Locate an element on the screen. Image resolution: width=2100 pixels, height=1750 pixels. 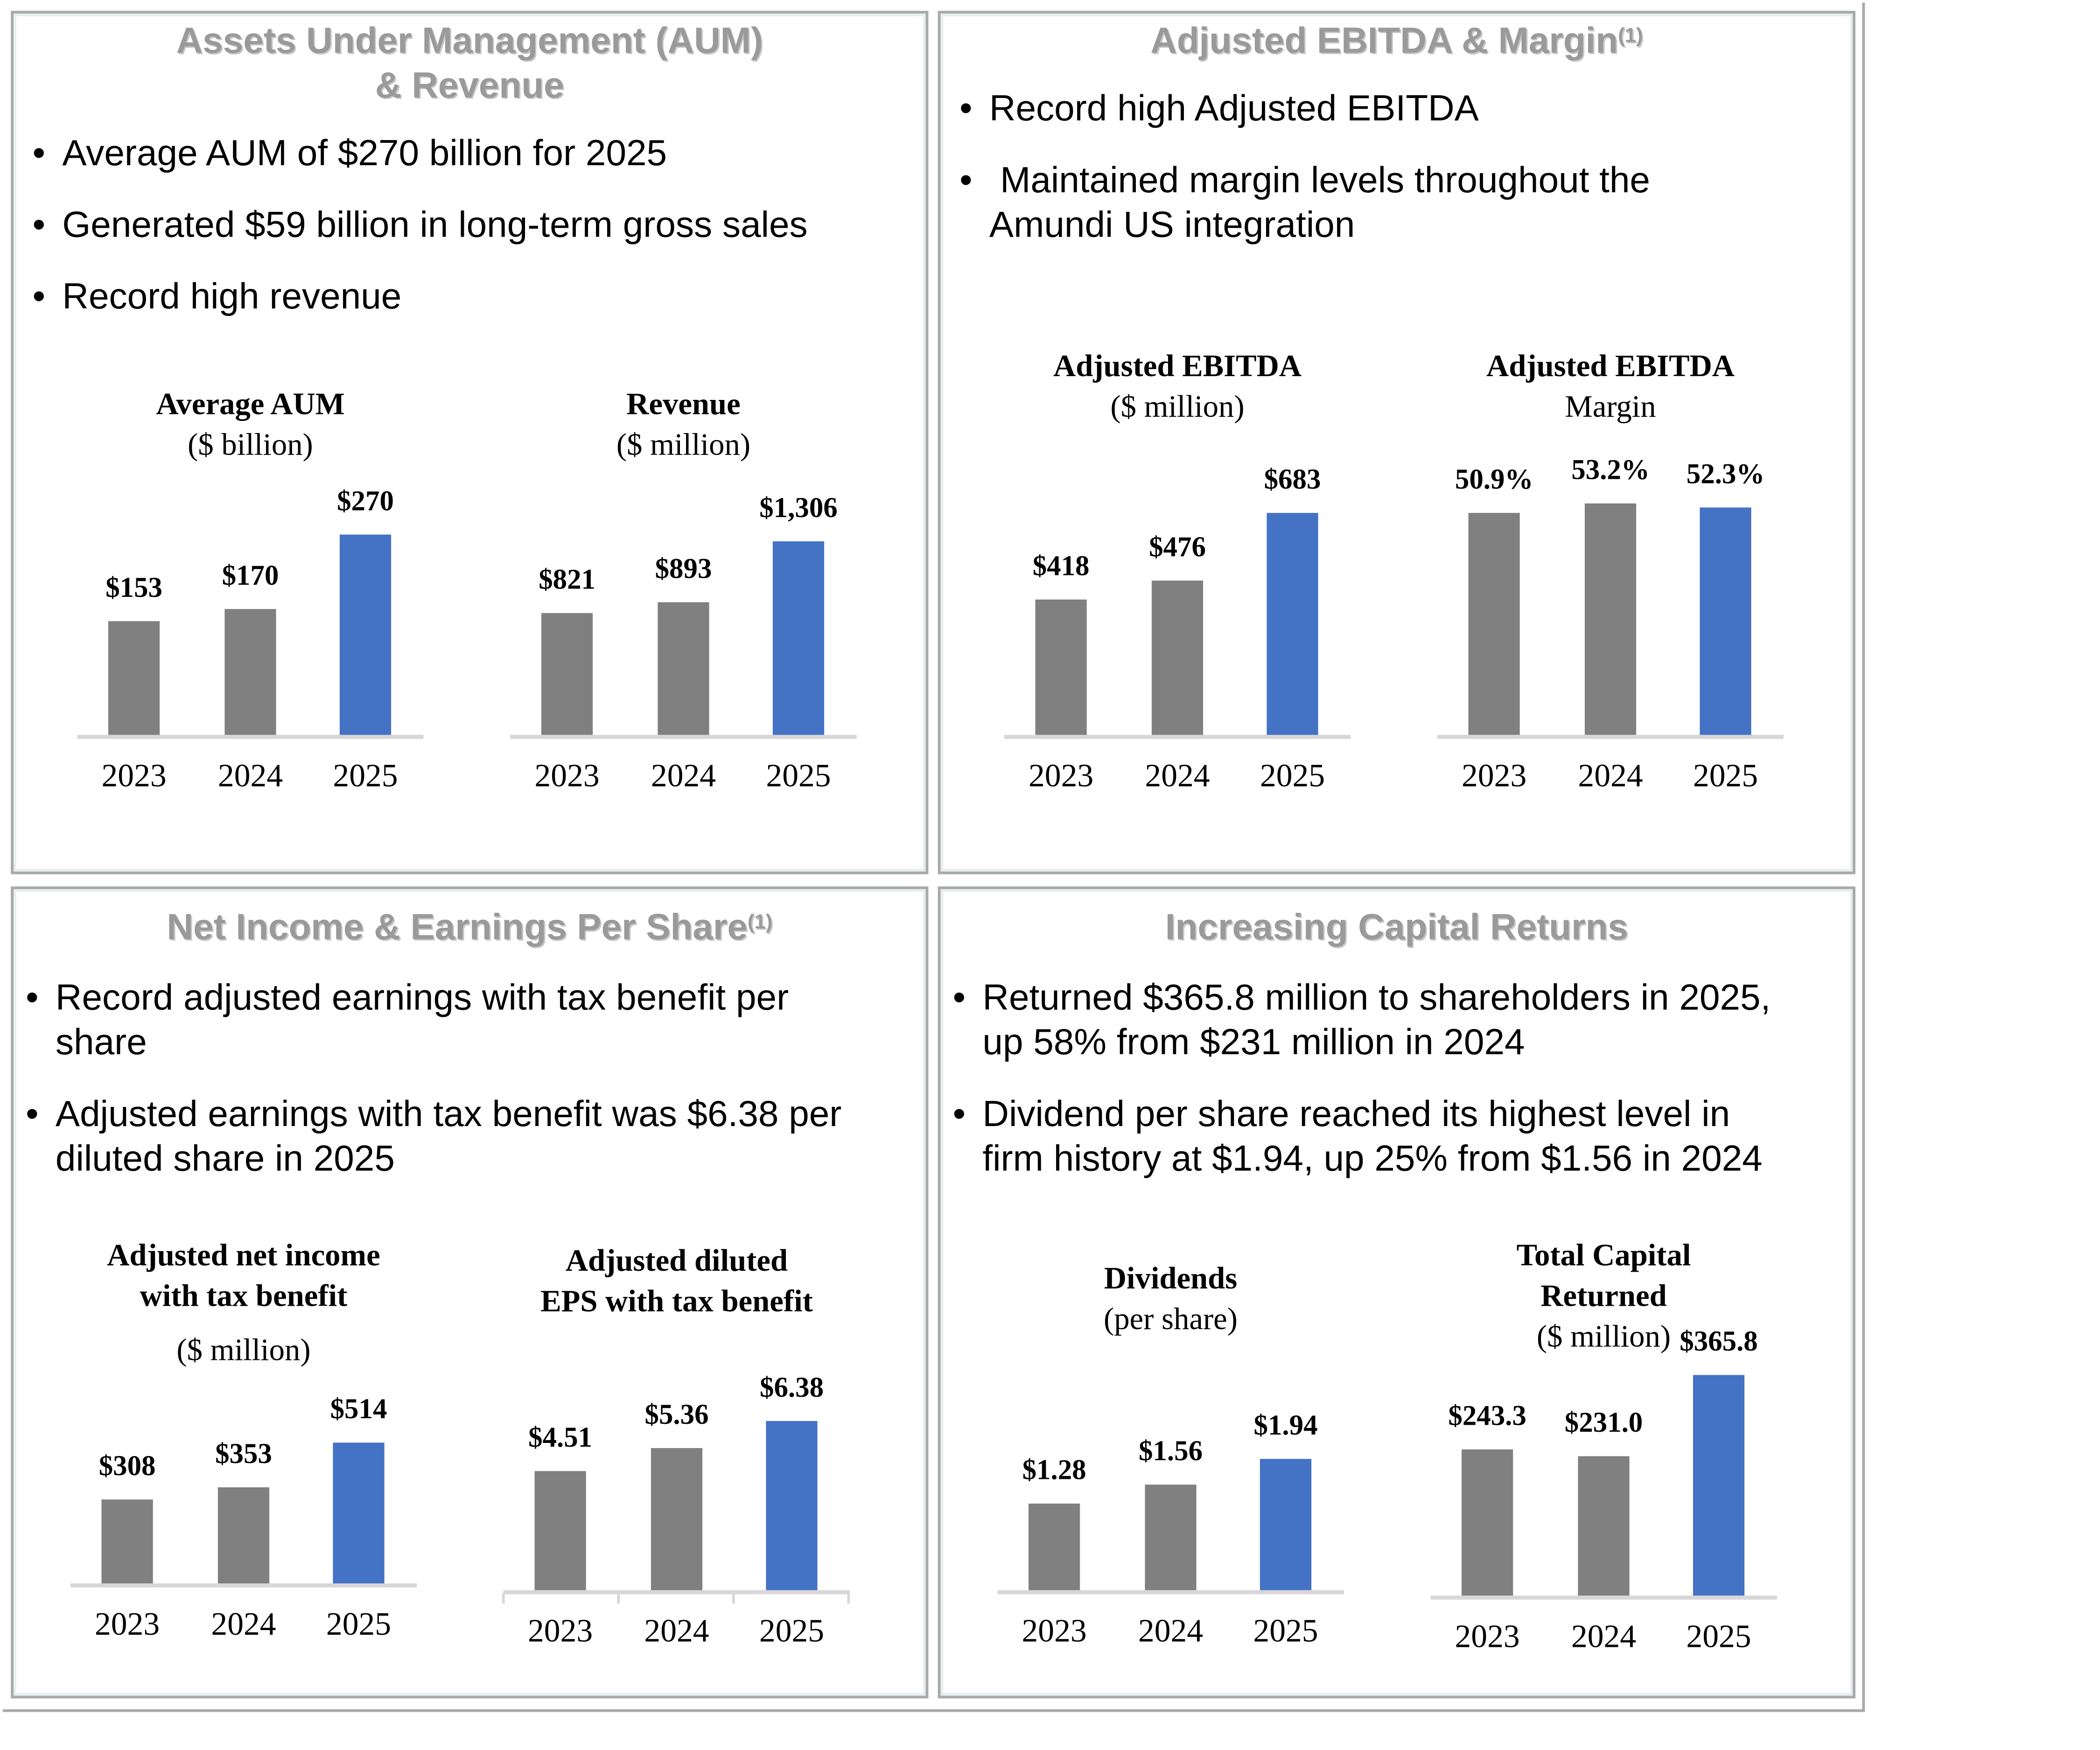
panel-title: Adjusted EBITDA & Margin(1) is located at coordinates (1397, 41).